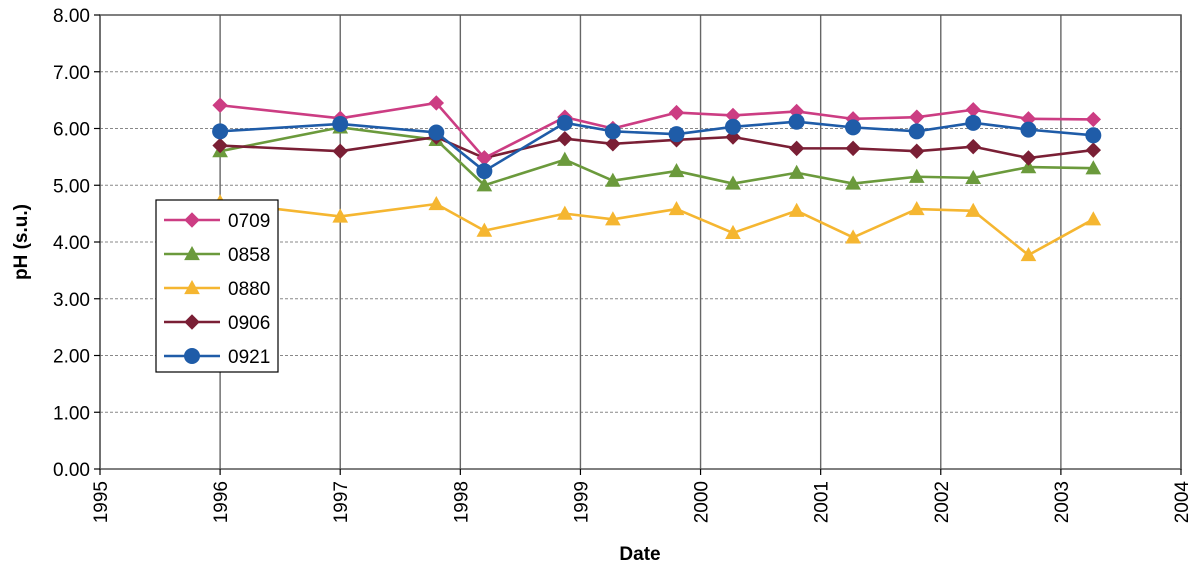 Image resolution: width=1193 pixels, height=567 pixels. I want to click on y-axis-ticks: 0.00 1.00 2.00 3.00 4.00 5.00 6.00 7.00 8.00, so click(76, 243).